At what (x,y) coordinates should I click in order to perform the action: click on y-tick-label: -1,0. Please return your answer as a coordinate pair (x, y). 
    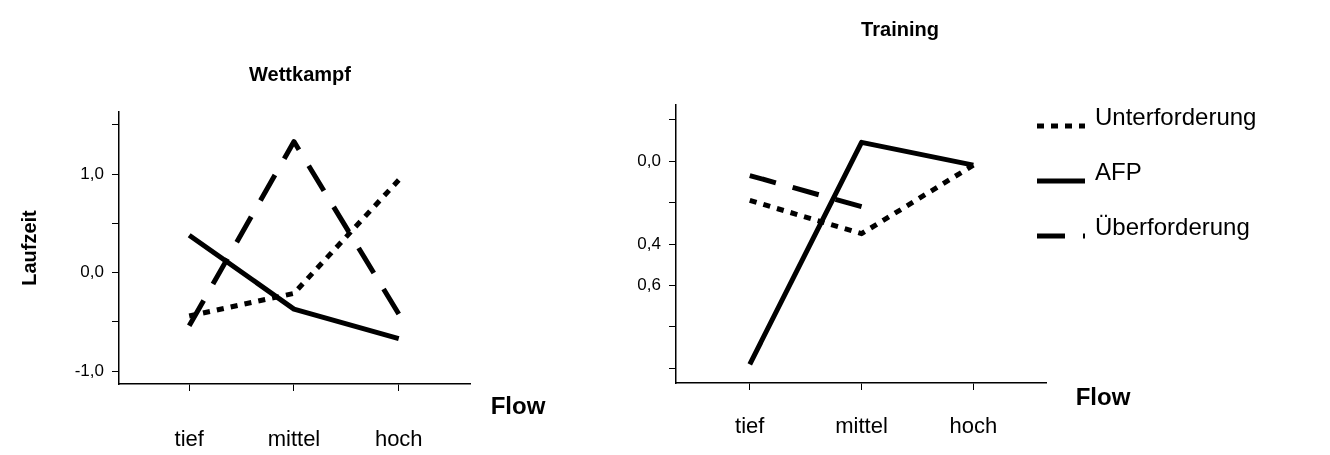
    Looking at the image, I should click on (89, 370).